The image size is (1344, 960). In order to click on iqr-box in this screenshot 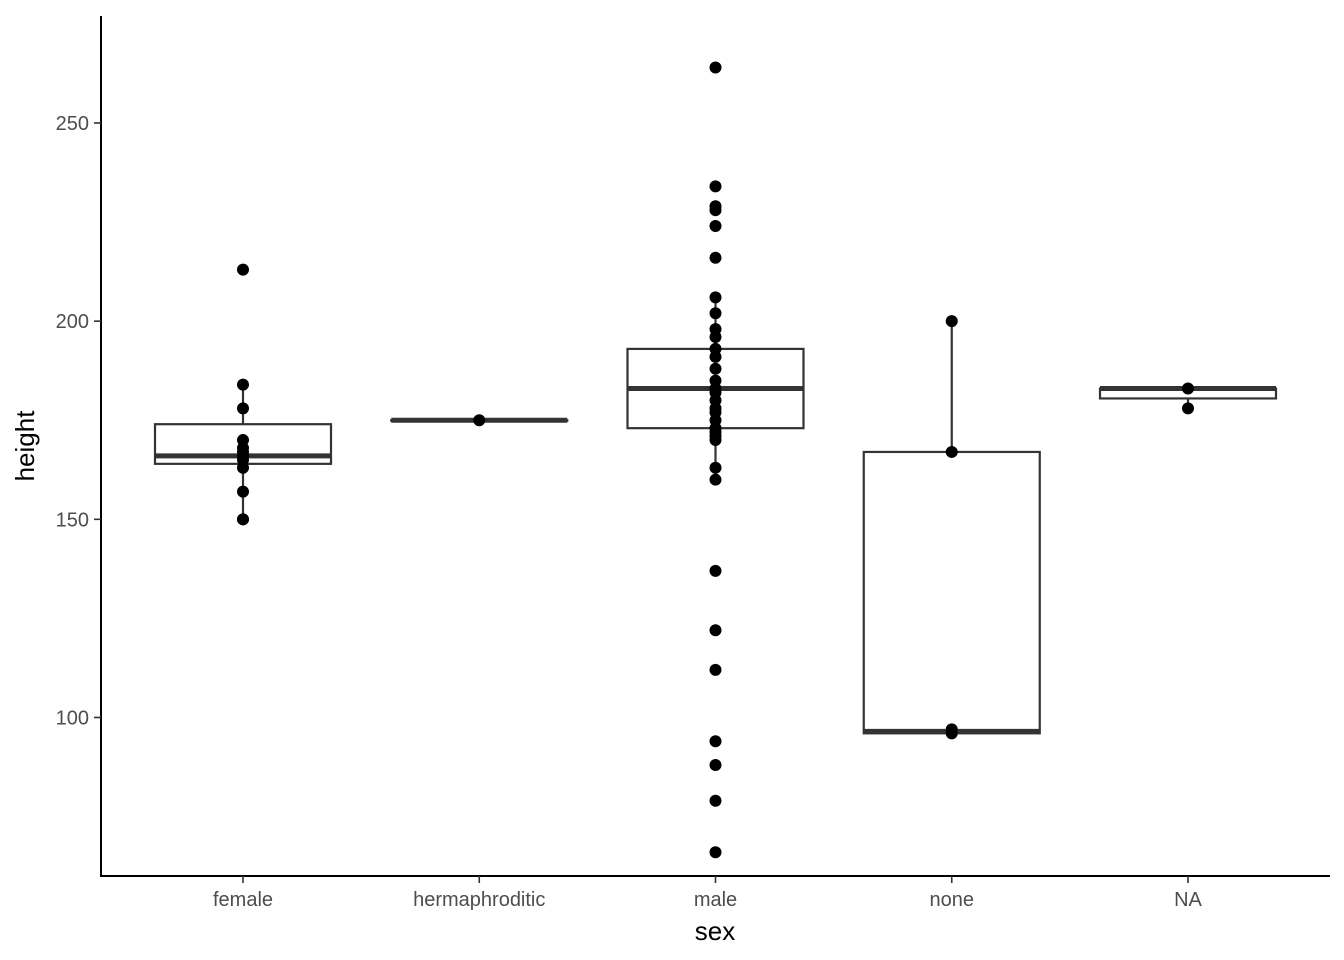, I will do `click(951, 592)`.